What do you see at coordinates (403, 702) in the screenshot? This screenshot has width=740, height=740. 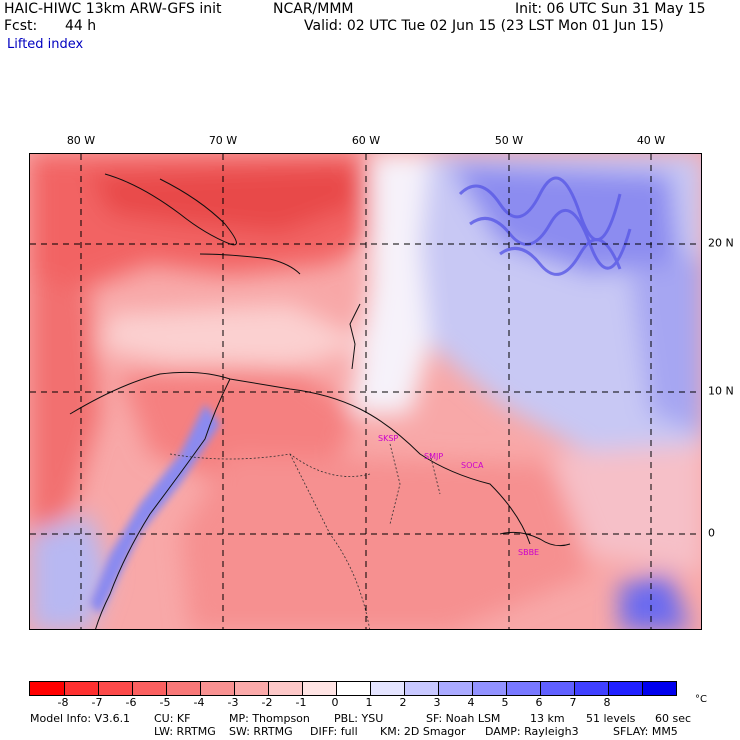 I see `colorbar-tick-label: 2` at bounding box center [403, 702].